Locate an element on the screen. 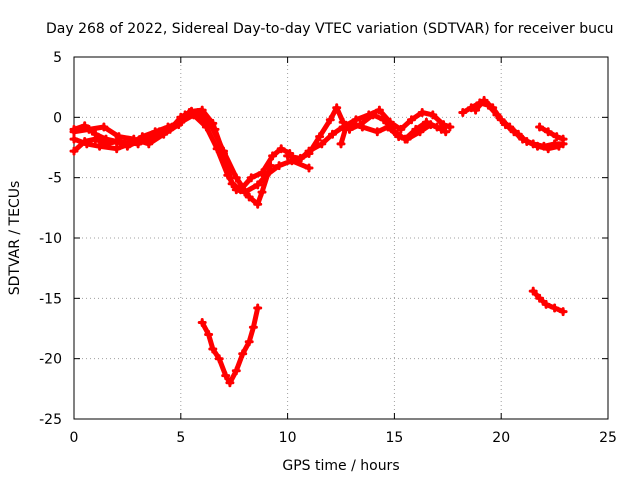 This screenshot has height=484, width=640. y-tick-label: -5 is located at coordinates (55, 179).